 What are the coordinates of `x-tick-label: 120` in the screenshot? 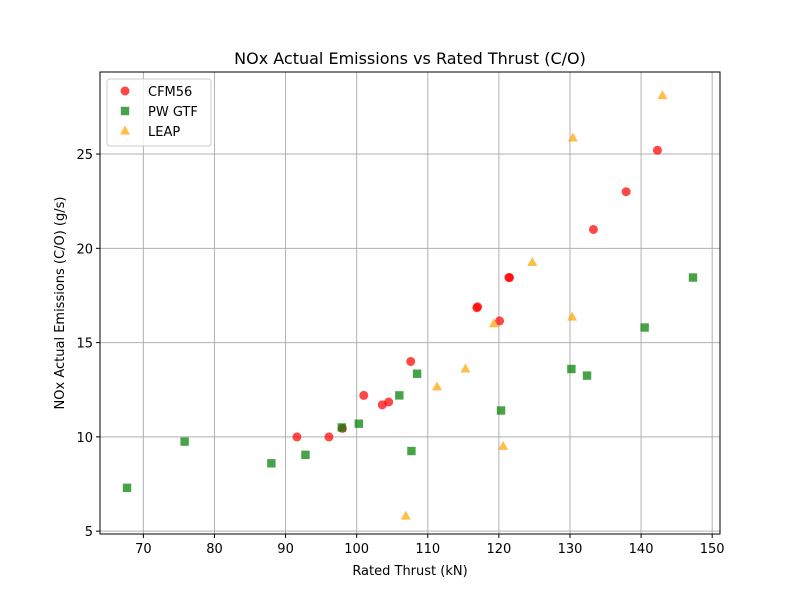 It's located at (498, 549).